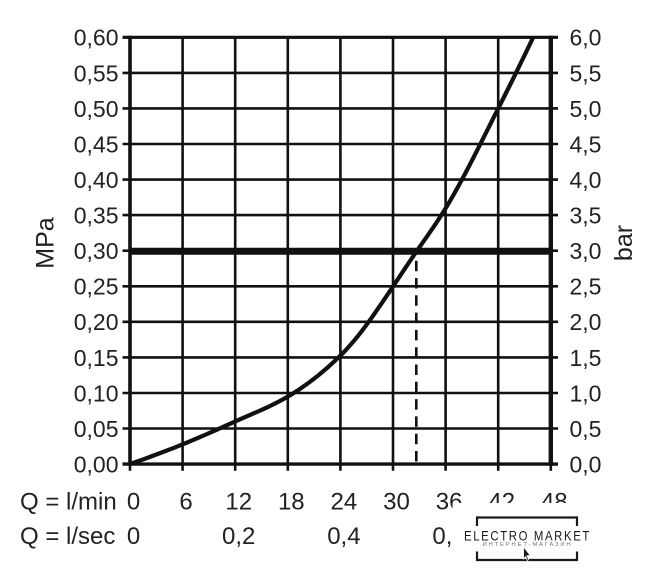  I want to click on svg-text: 6, so click(185, 501).